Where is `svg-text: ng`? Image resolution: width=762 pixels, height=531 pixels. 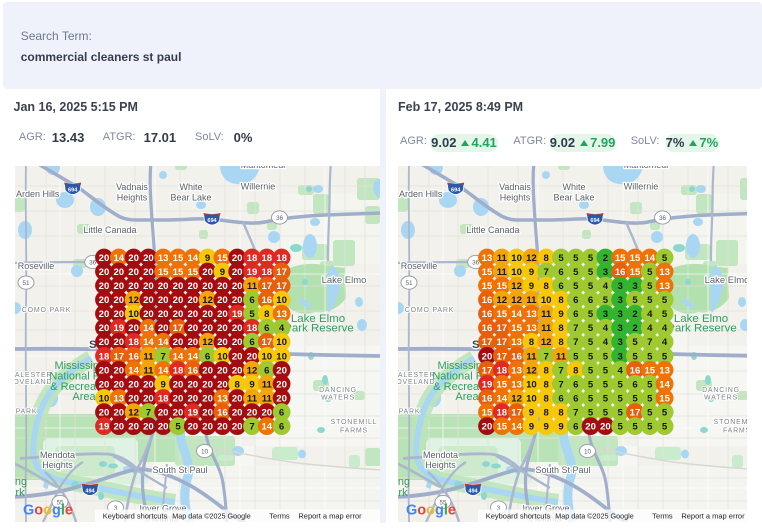
svg-text: ng is located at coordinates (404, 482).